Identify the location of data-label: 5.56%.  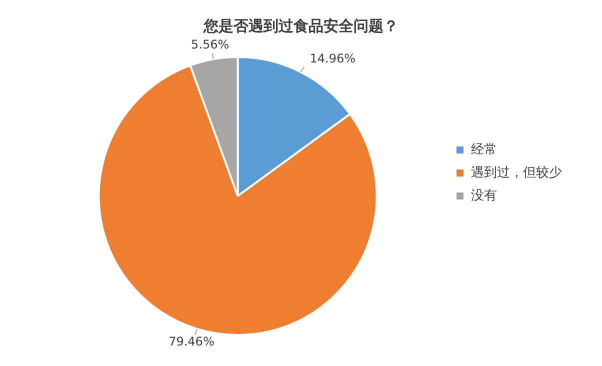
(210, 44).